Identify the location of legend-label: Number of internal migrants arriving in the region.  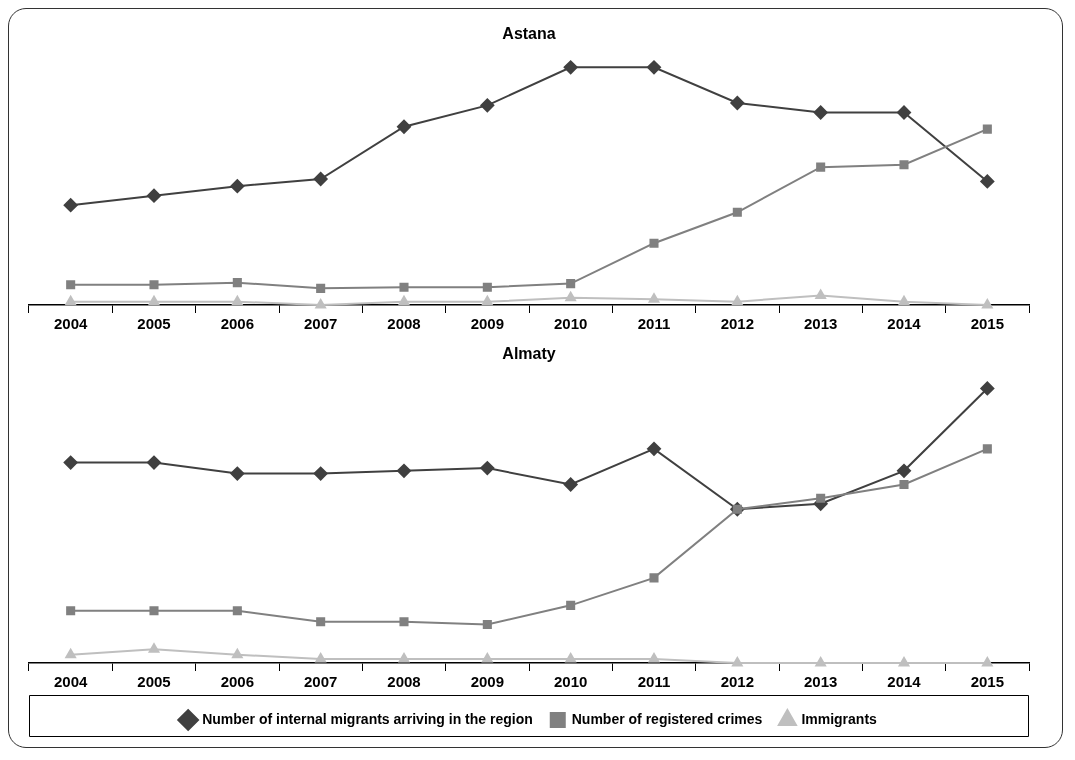
(367, 718).